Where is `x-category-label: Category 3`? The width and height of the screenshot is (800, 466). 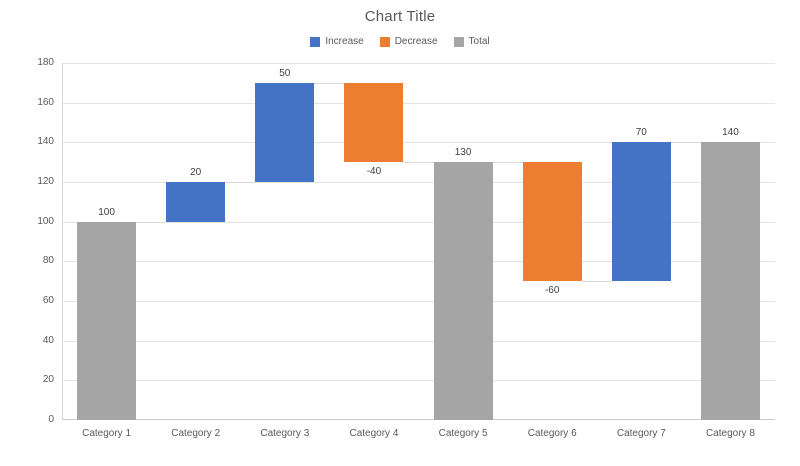 x-category-label: Category 3 is located at coordinates (285, 433).